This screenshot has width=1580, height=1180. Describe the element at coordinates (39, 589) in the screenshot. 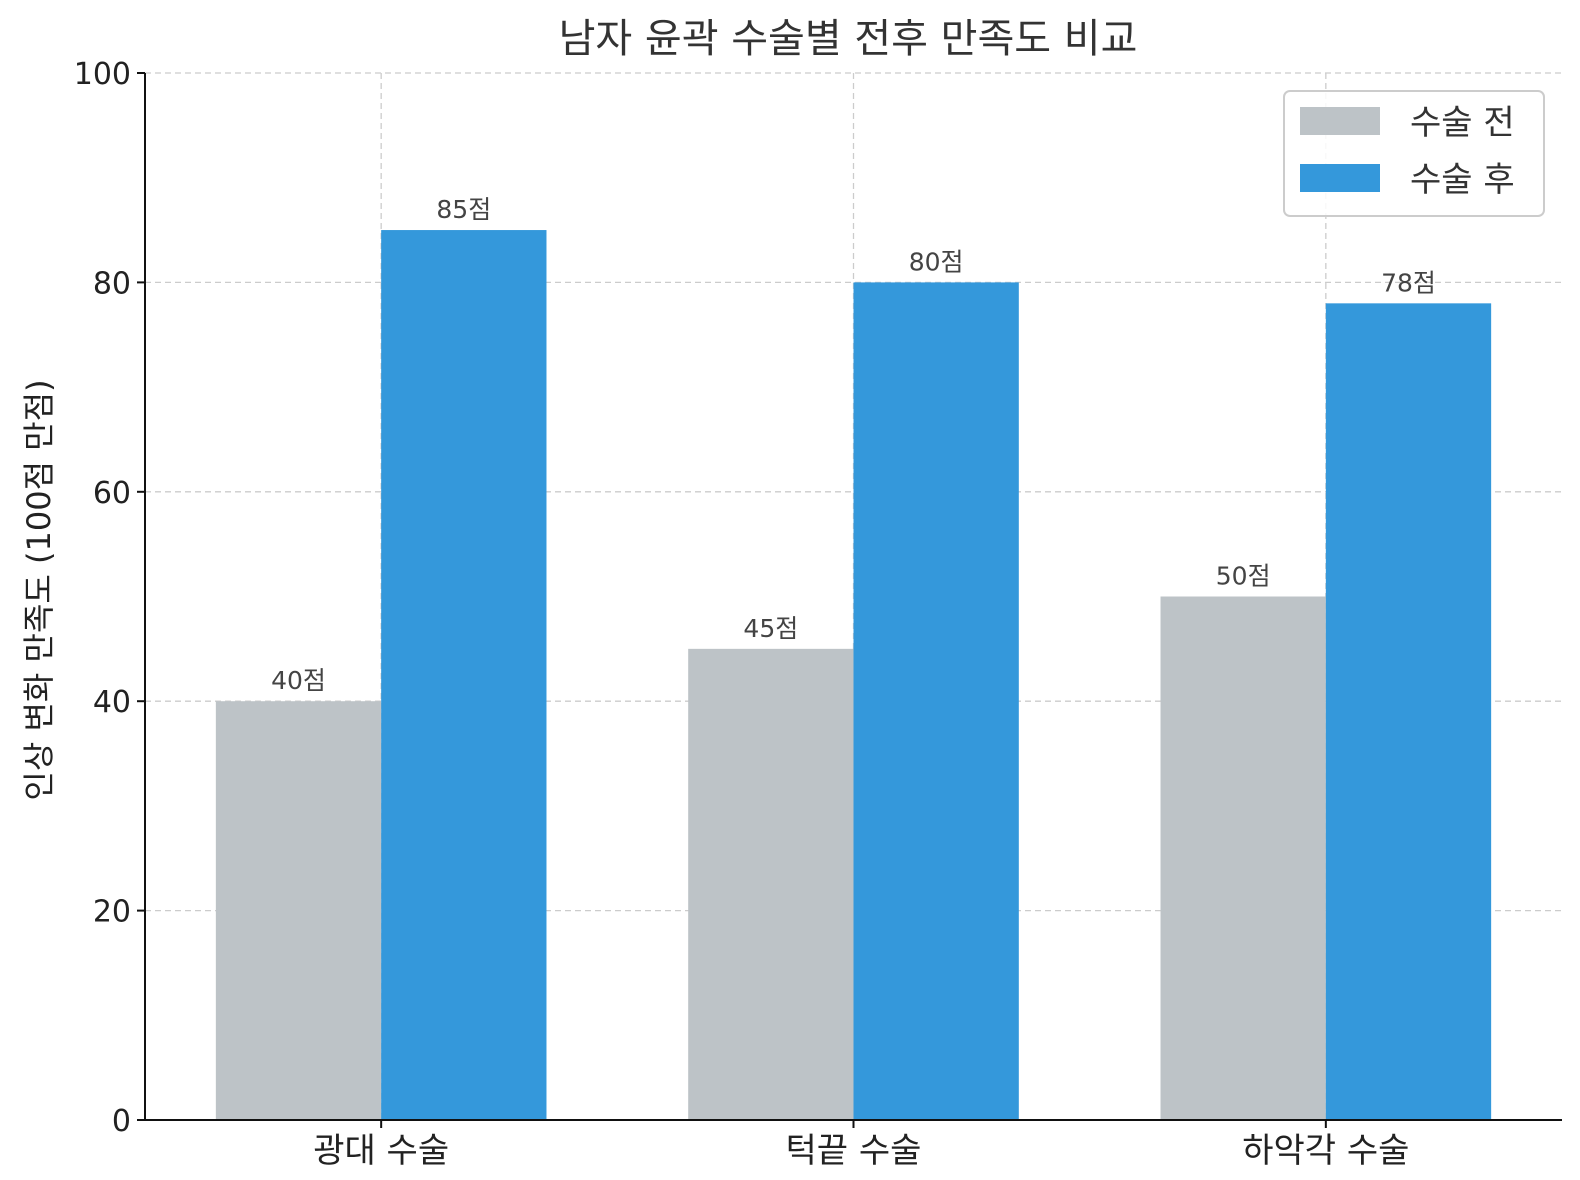

I see `y-axis-label: 인상 변화 만족도 (100점 만점)` at that location.